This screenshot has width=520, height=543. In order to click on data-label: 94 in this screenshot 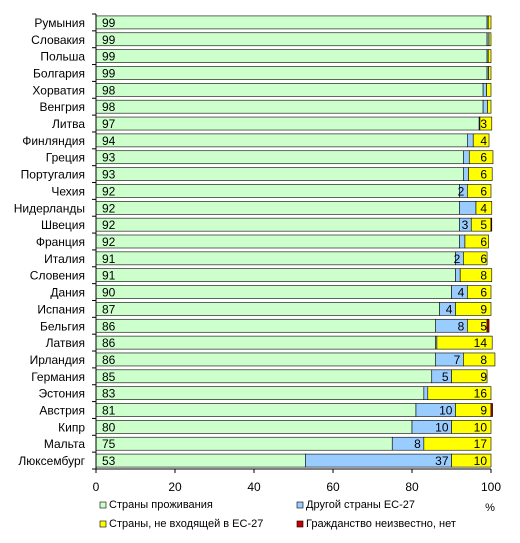, I will do `click(109, 141)`.